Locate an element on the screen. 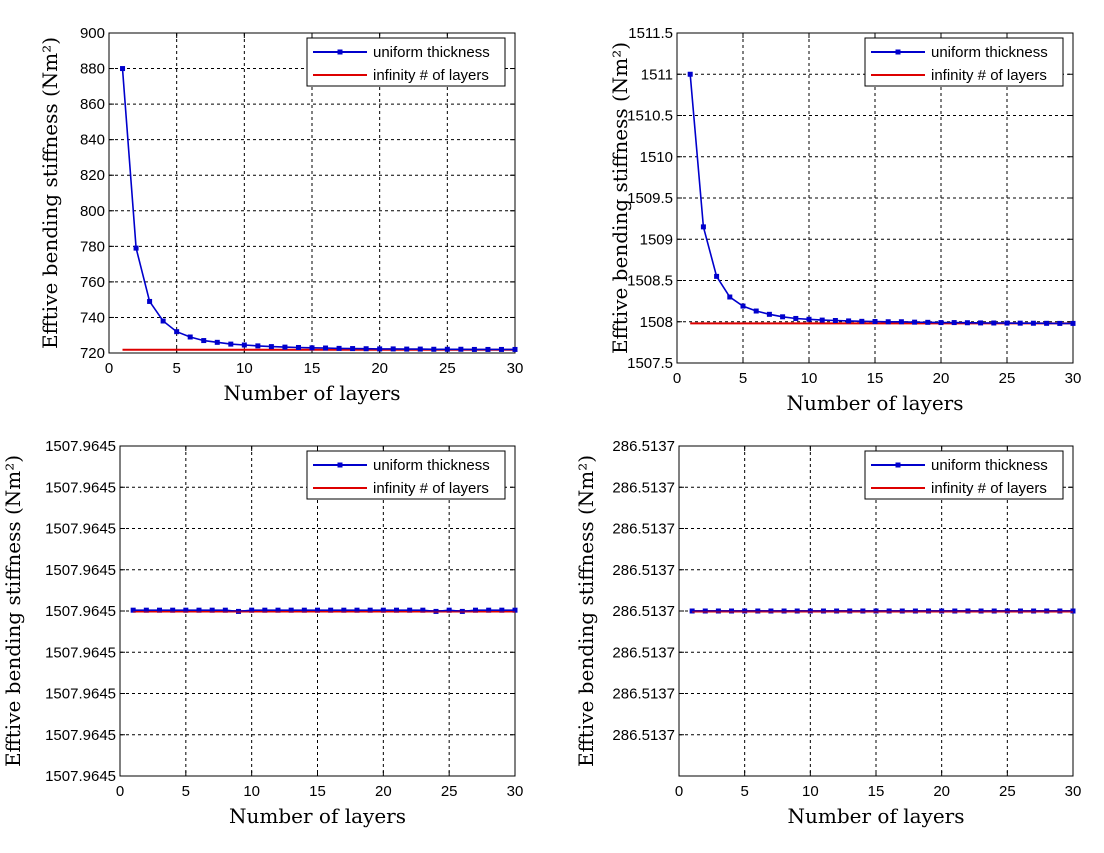  x-tick-label: 5 is located at coordinates (176, 368).